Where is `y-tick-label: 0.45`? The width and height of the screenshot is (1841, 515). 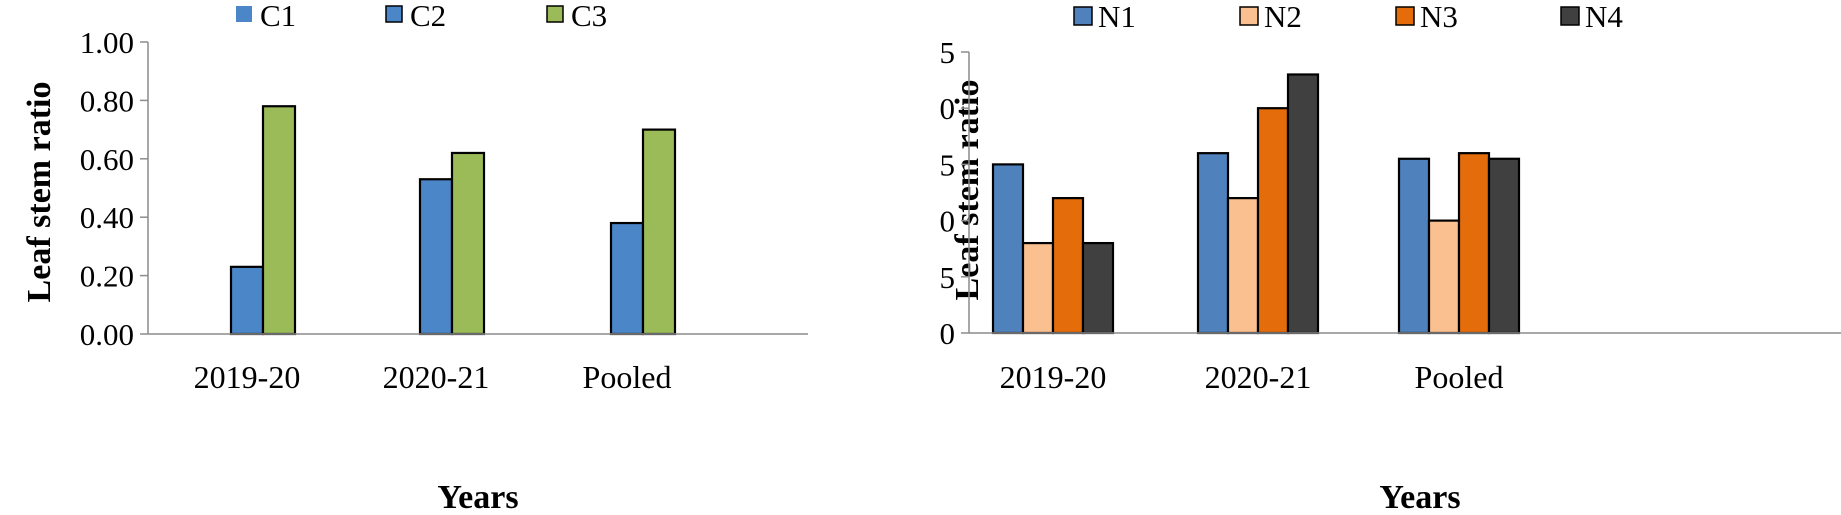 y-tick-label: 0.45 is located at coordinates (947, 277).